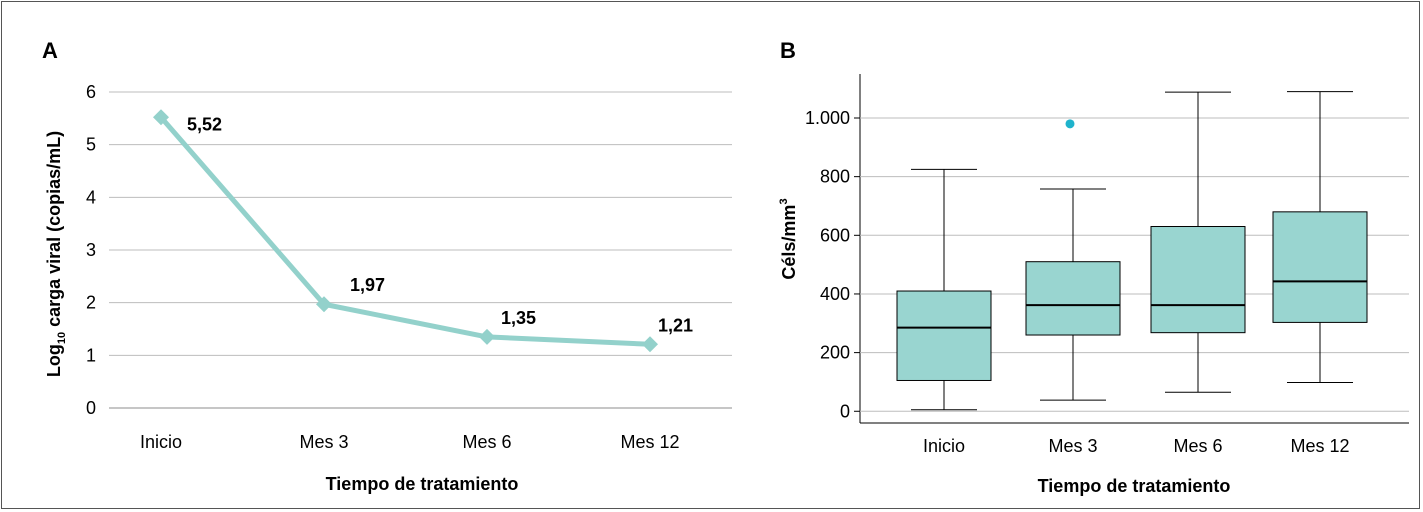 The image size is (1423, 512). Describe the element at coordinates (827, 118) in the screenshot. I see `chart-b-y-tick-label: 1.000` at that location.